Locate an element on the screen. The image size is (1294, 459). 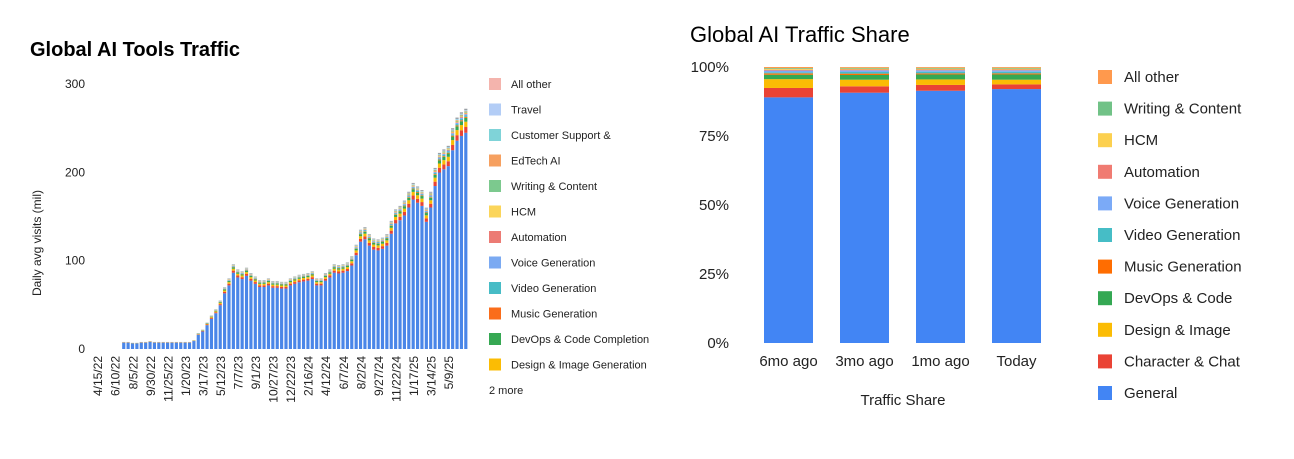
legend-item: DevOps & Code Completion is located at coordinates (569, 339).